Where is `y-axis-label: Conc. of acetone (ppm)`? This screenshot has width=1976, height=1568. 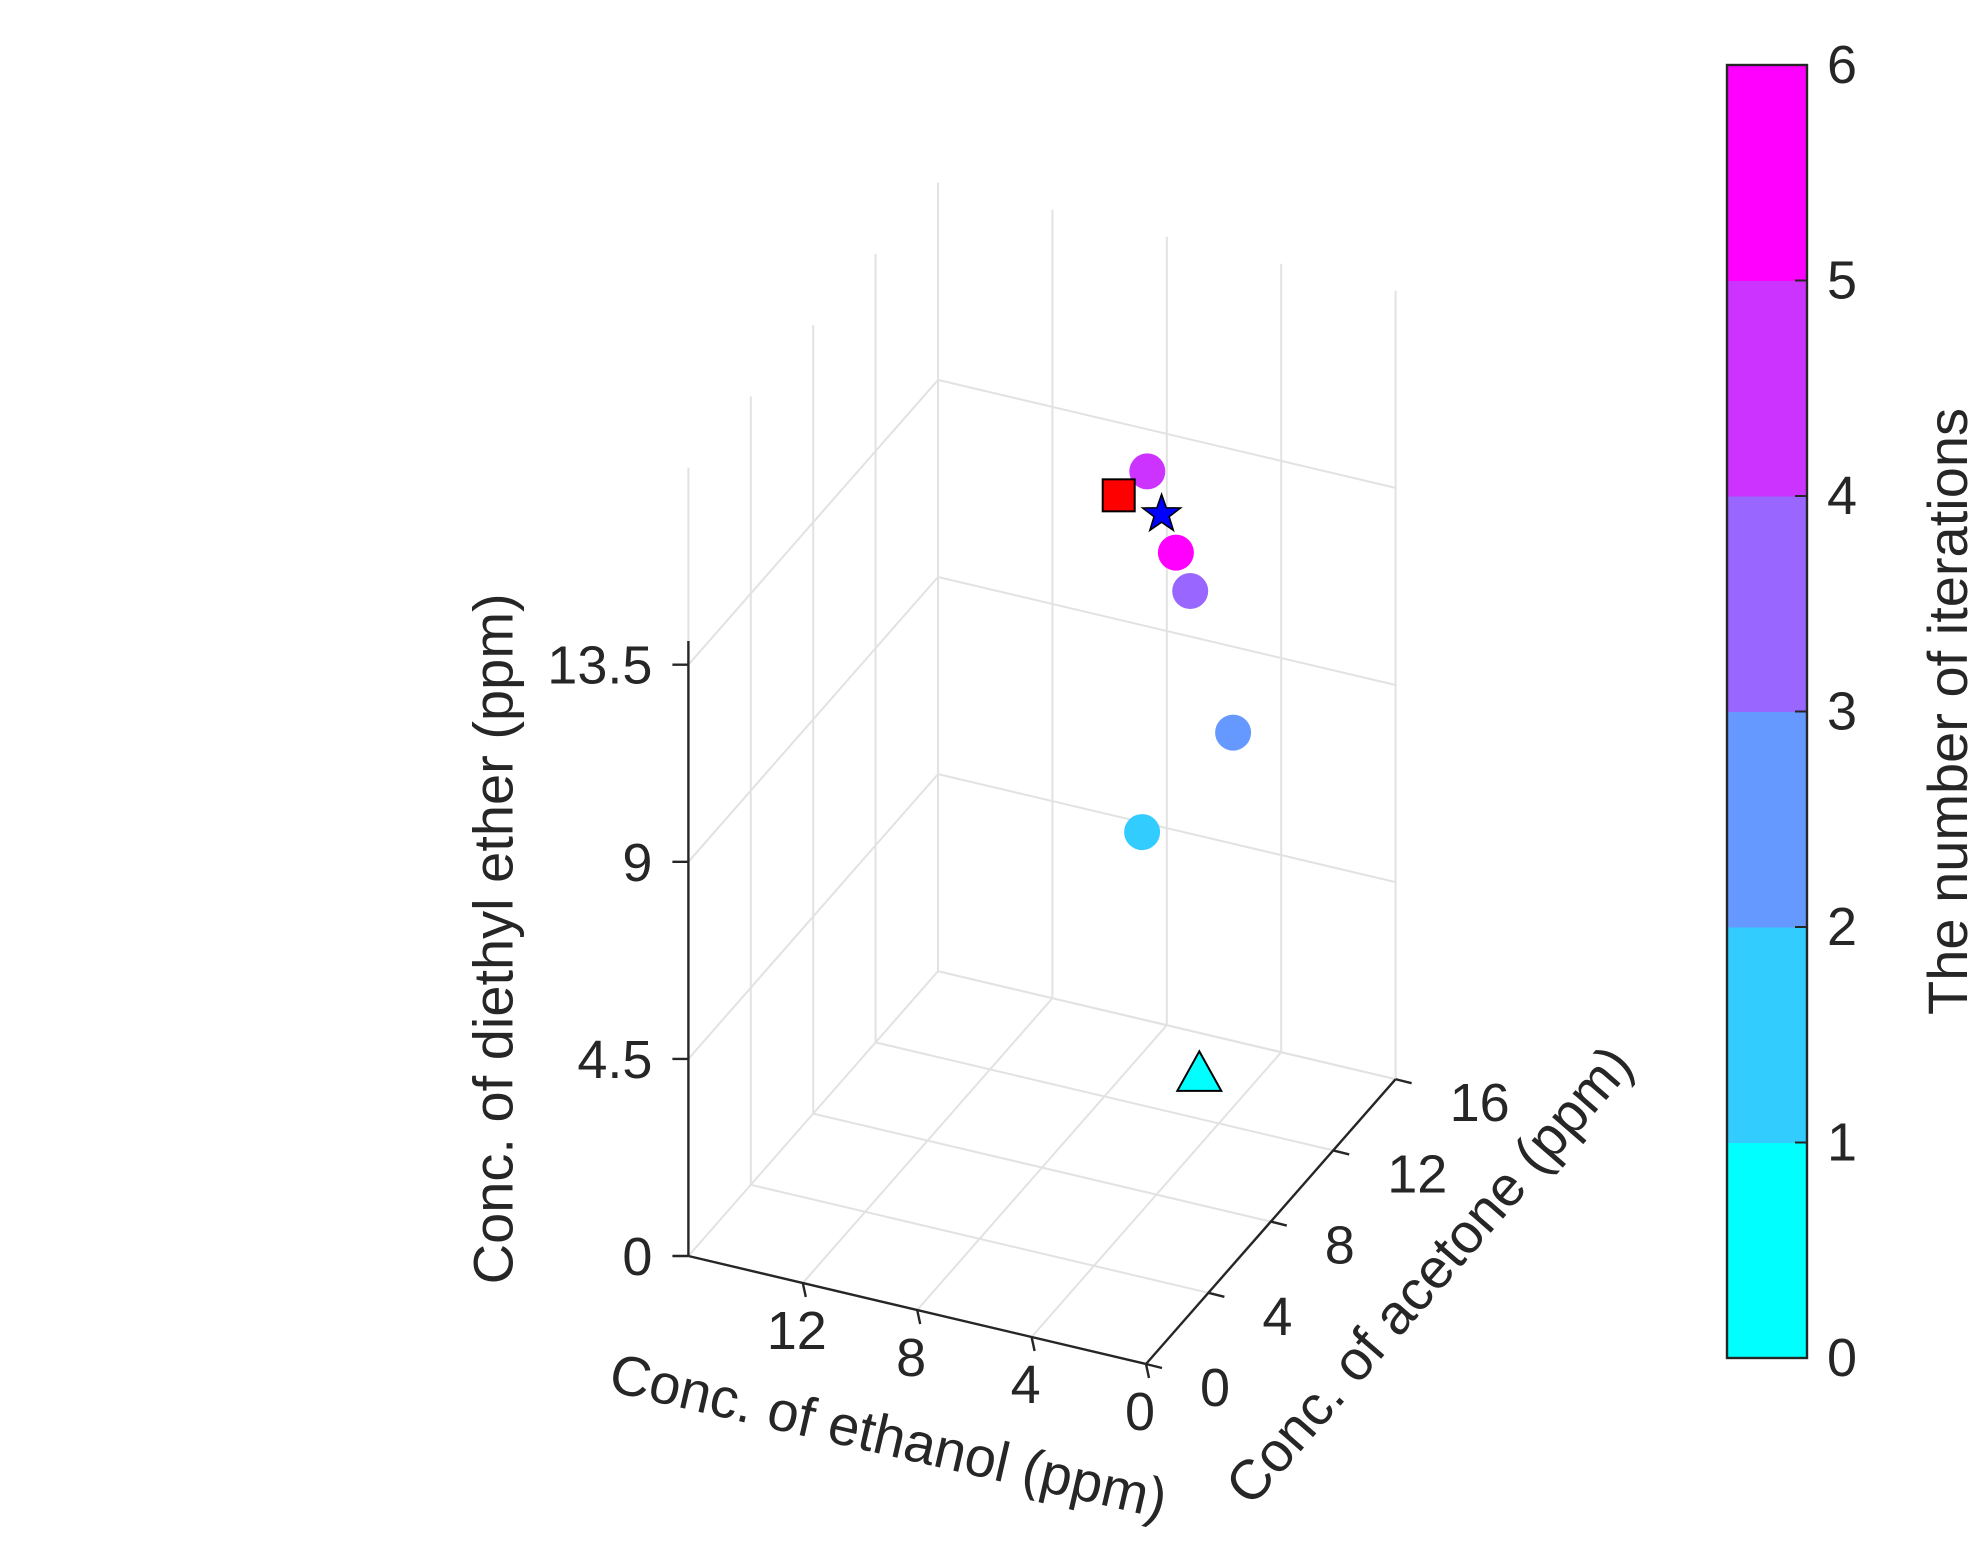 y-axis-label: Conc. of acetone (ppm) is located at coordinates (1428, 1274).